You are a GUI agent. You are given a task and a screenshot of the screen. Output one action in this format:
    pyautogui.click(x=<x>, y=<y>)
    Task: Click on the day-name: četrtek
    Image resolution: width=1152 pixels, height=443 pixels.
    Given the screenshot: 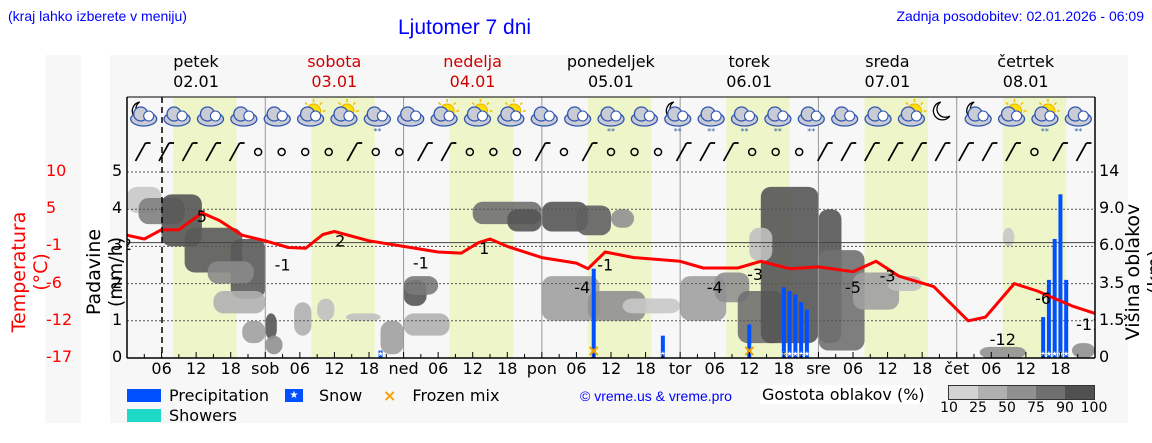 What is the action you would take?
    pyautogui.click(x=1026, y=61)
    